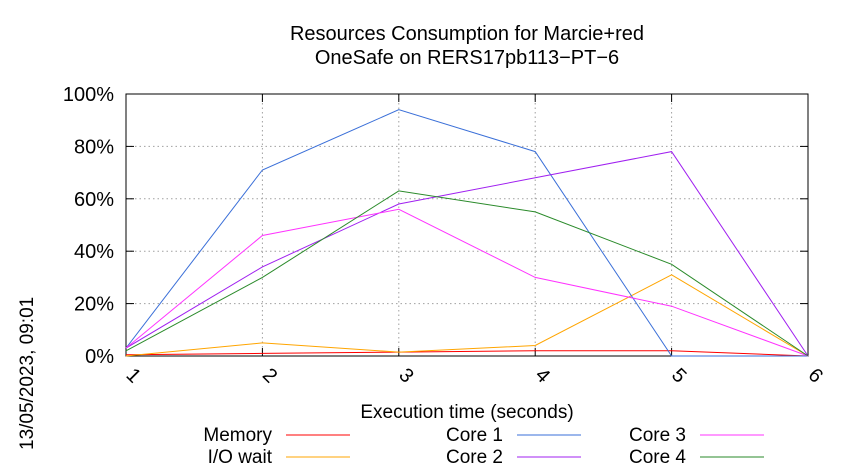 Image resolution: width=850 pixels, height=475 pixels. Describe the element at coordinates (237, 435) in the screenshot. I see `legend-label-memory: Memory` at that location.